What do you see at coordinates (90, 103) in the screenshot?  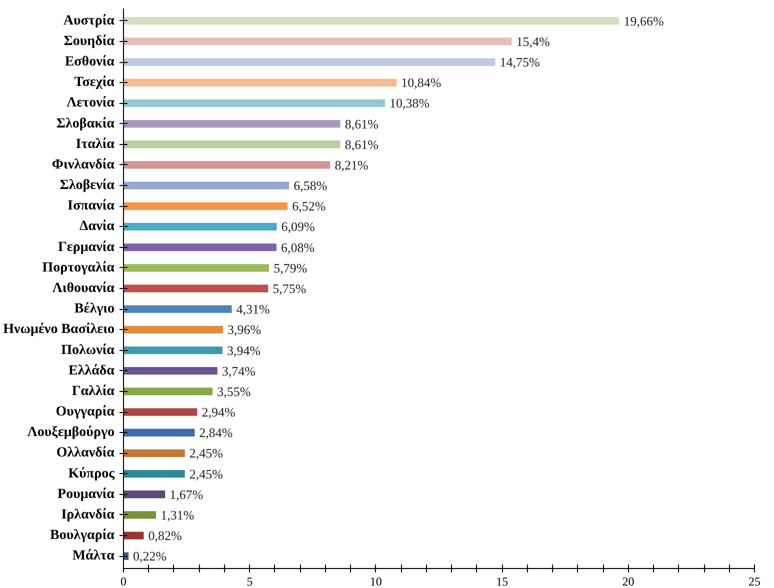 I see `y-tick-label: Λετονία` at bounding box center [90, 103].